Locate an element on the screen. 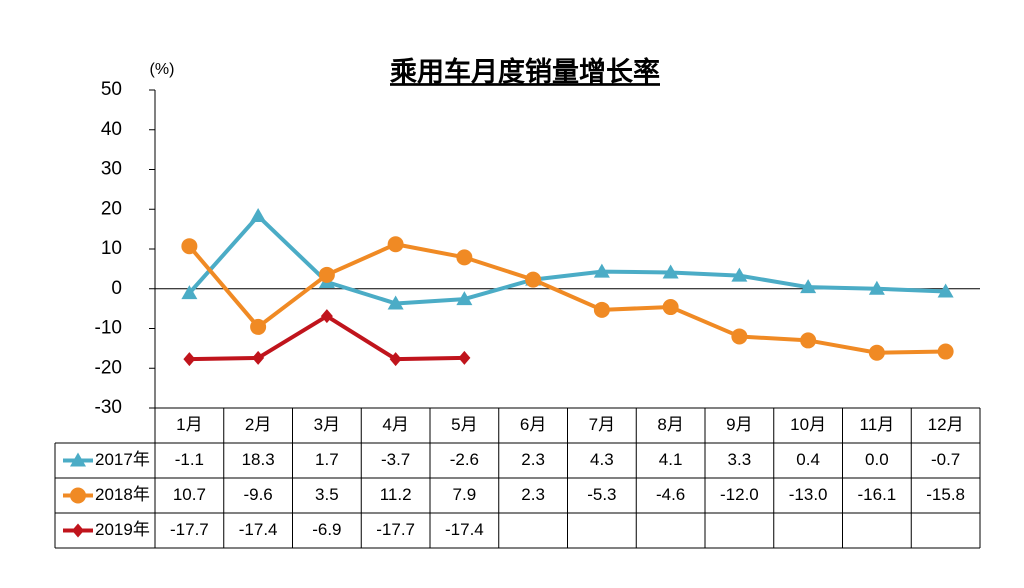 This screenshot has width=1024, height=588. y-axis-label: (%) is located at coordinates (162, 69).